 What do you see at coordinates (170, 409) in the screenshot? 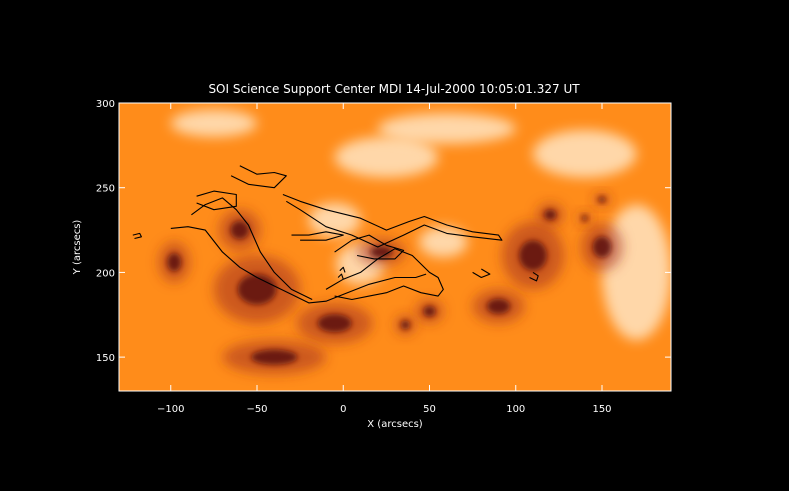
I see `x-tick-label: −100` at bounding box center [170, 409].